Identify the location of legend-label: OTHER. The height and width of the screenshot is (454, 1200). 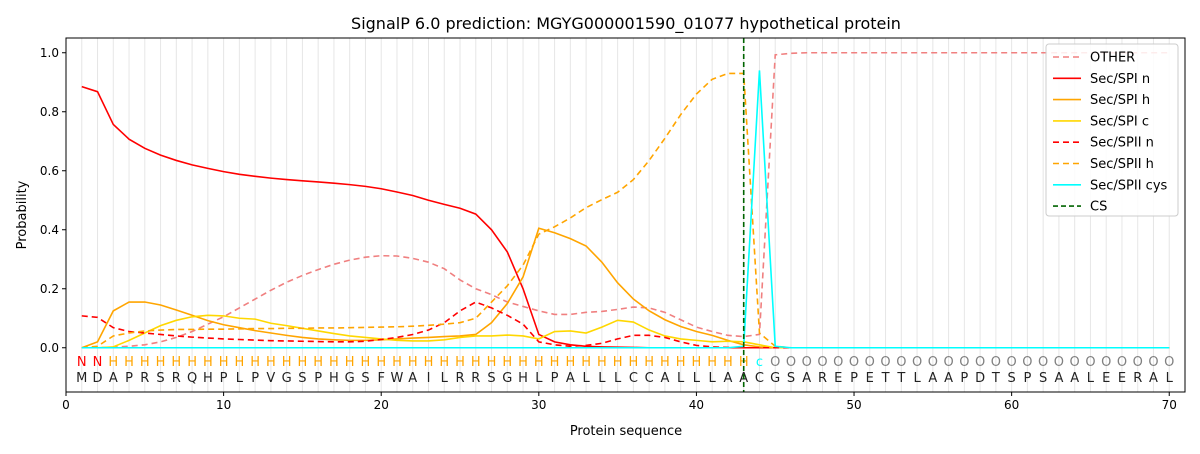
(1112, 58).